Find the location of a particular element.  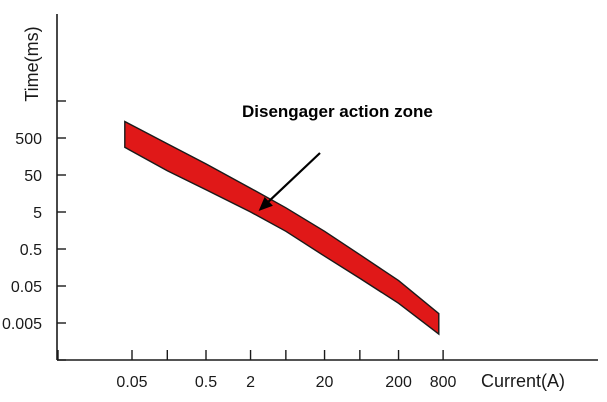

y-tick-label-0: 500 is located at coordinates (28, 139).